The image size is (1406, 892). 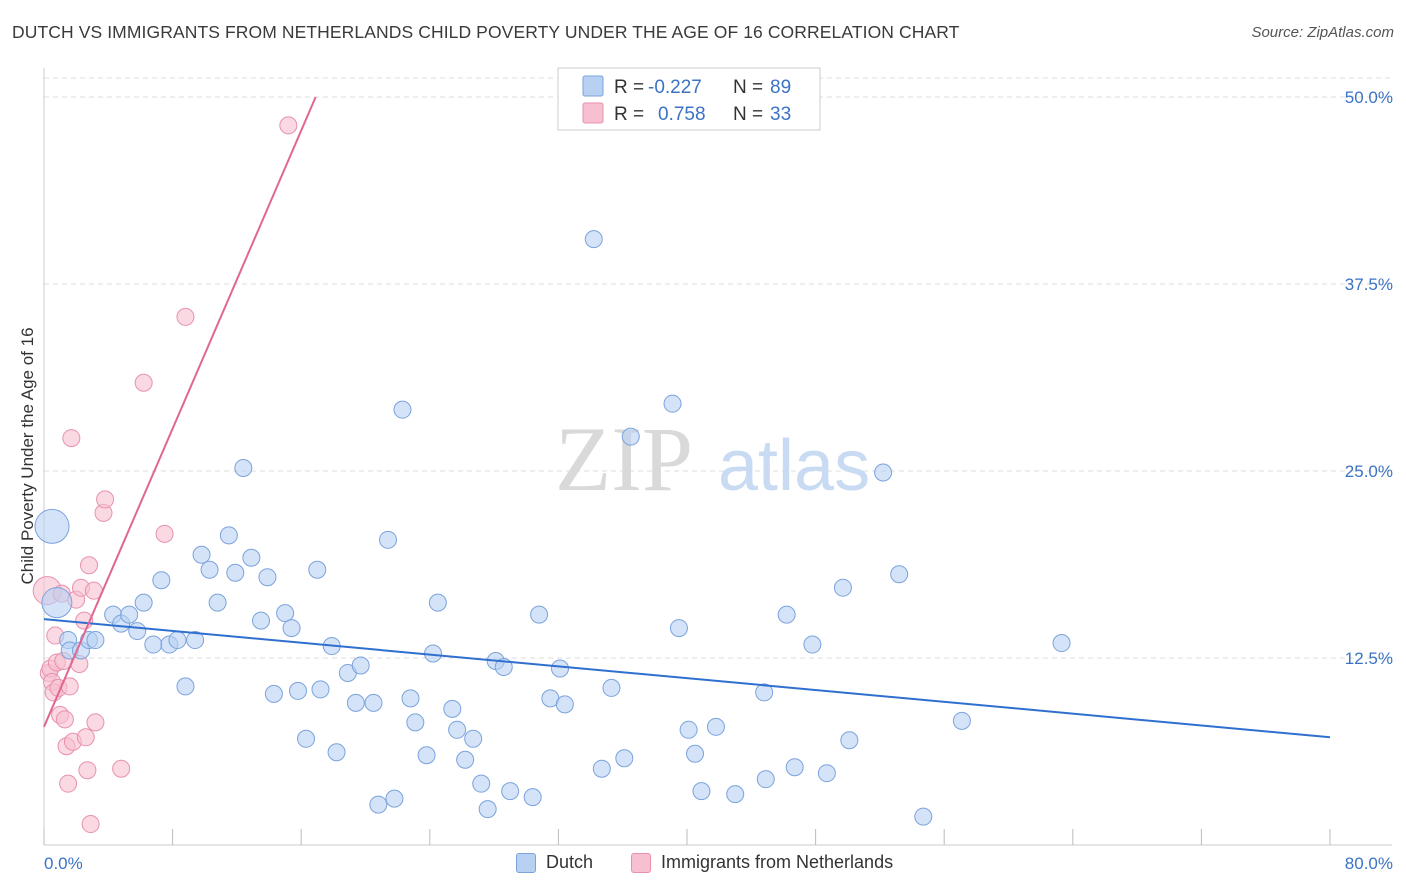 What do you see at coordinates (748, 114) in the screenshot?
I see `legend-n-label-2: N =` at bounding box center [748, 114].